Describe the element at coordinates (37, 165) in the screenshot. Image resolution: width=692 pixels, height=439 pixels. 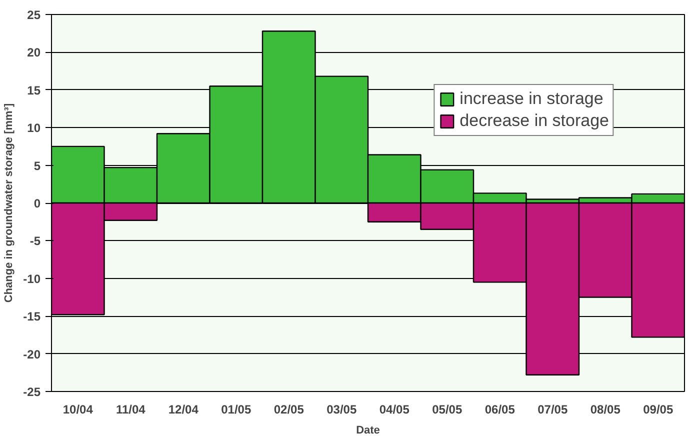
I see `y-tick-label: 5` at that location.